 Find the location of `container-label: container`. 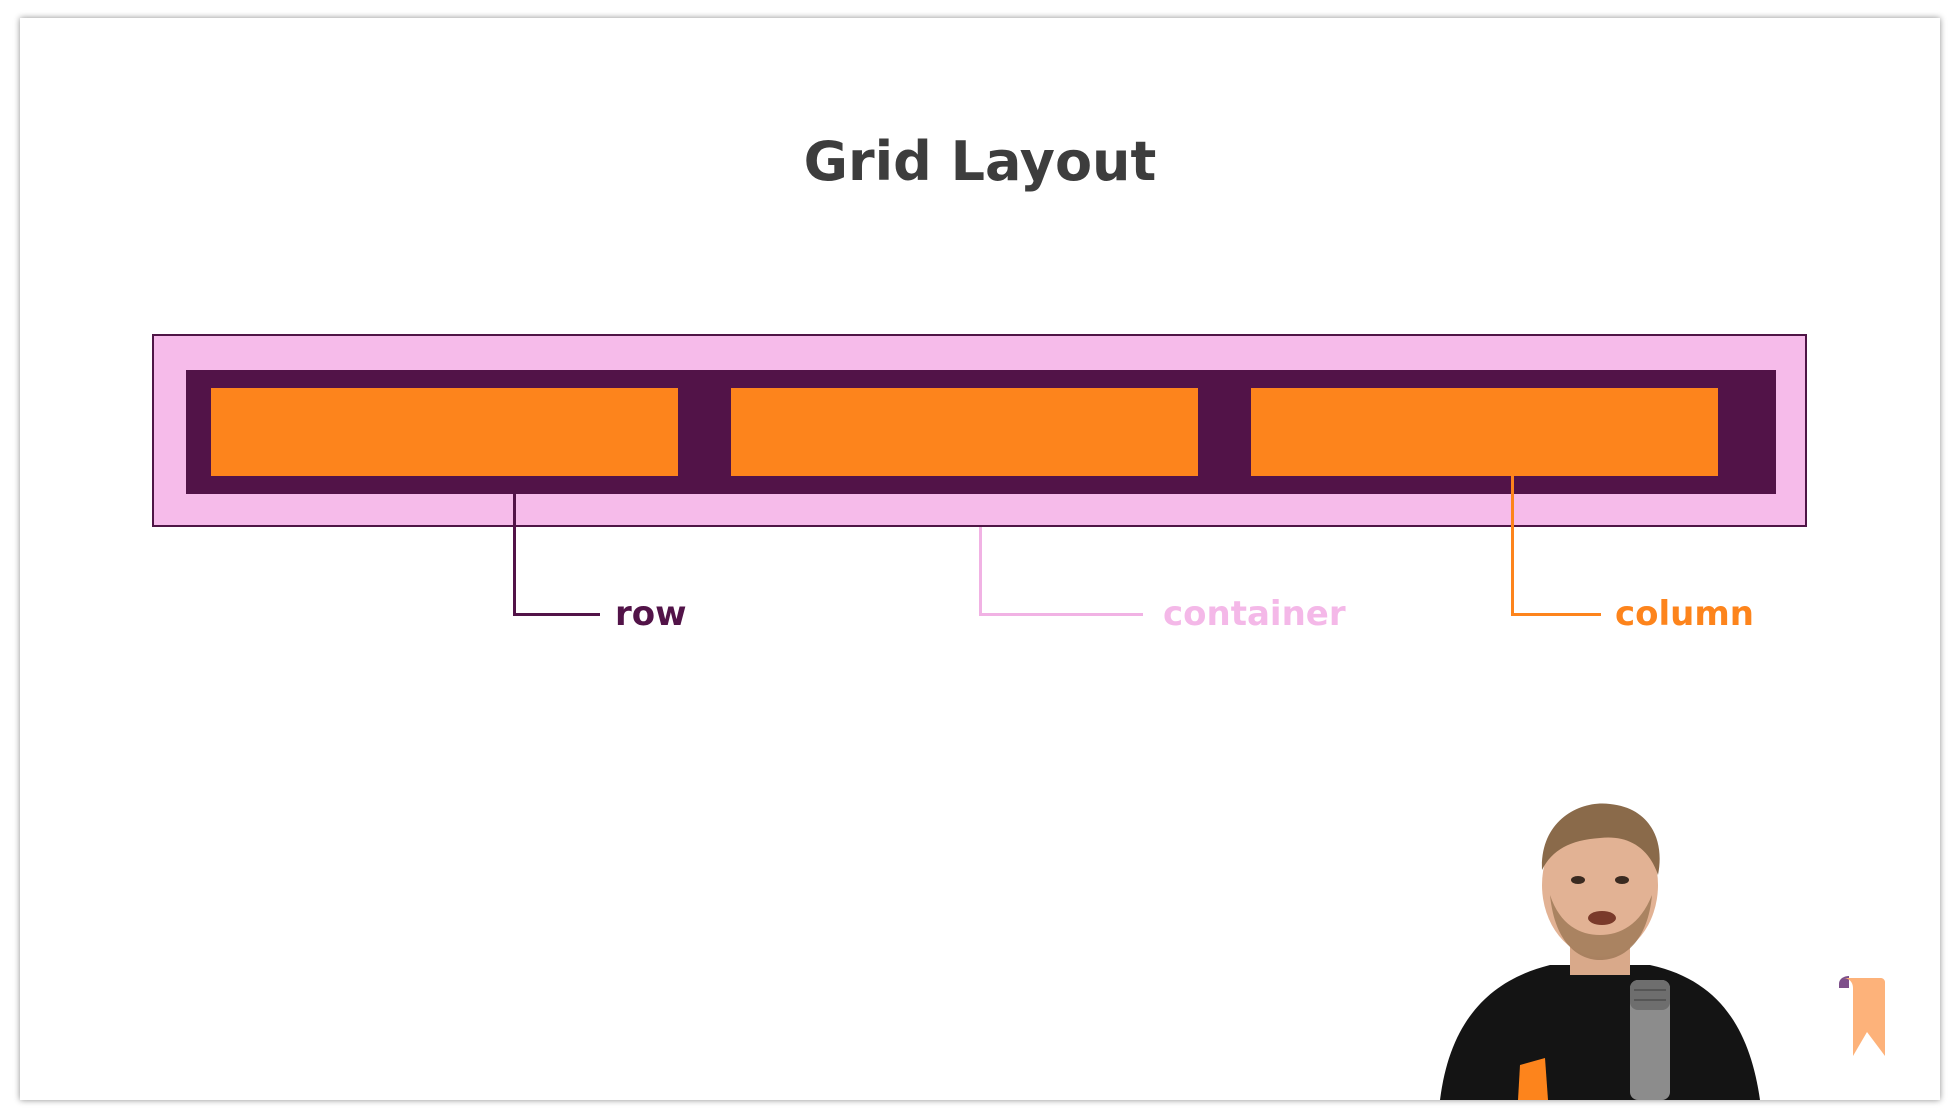

container-label: container is located at coordinates (1254, 614).